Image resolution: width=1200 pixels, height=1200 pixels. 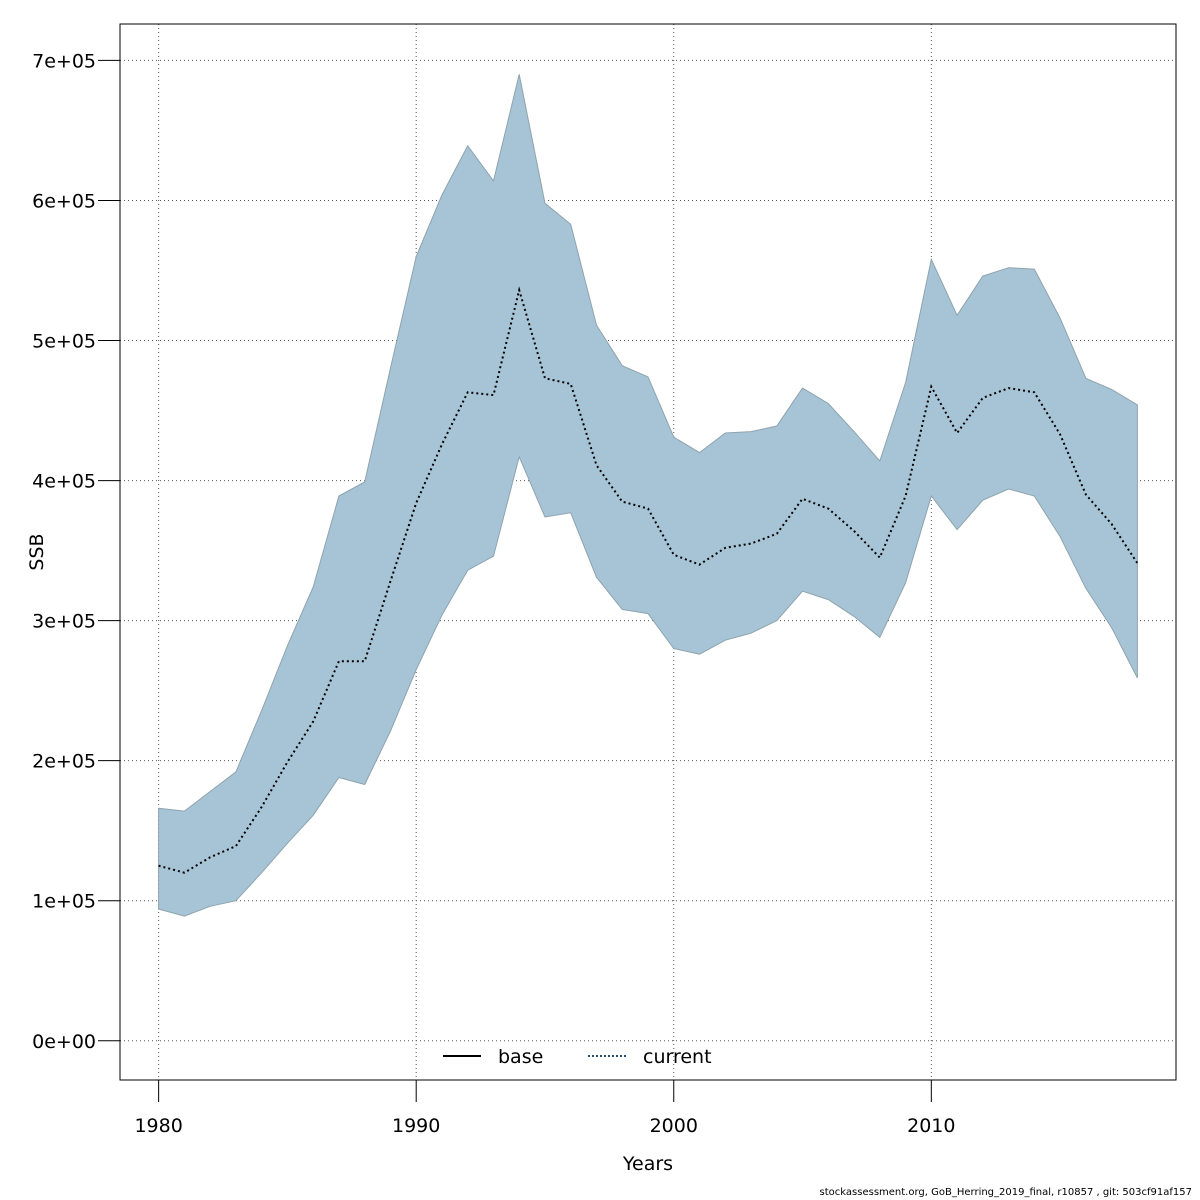 I want to click on y-axis-title: SSB, so click(x=37, y=551).